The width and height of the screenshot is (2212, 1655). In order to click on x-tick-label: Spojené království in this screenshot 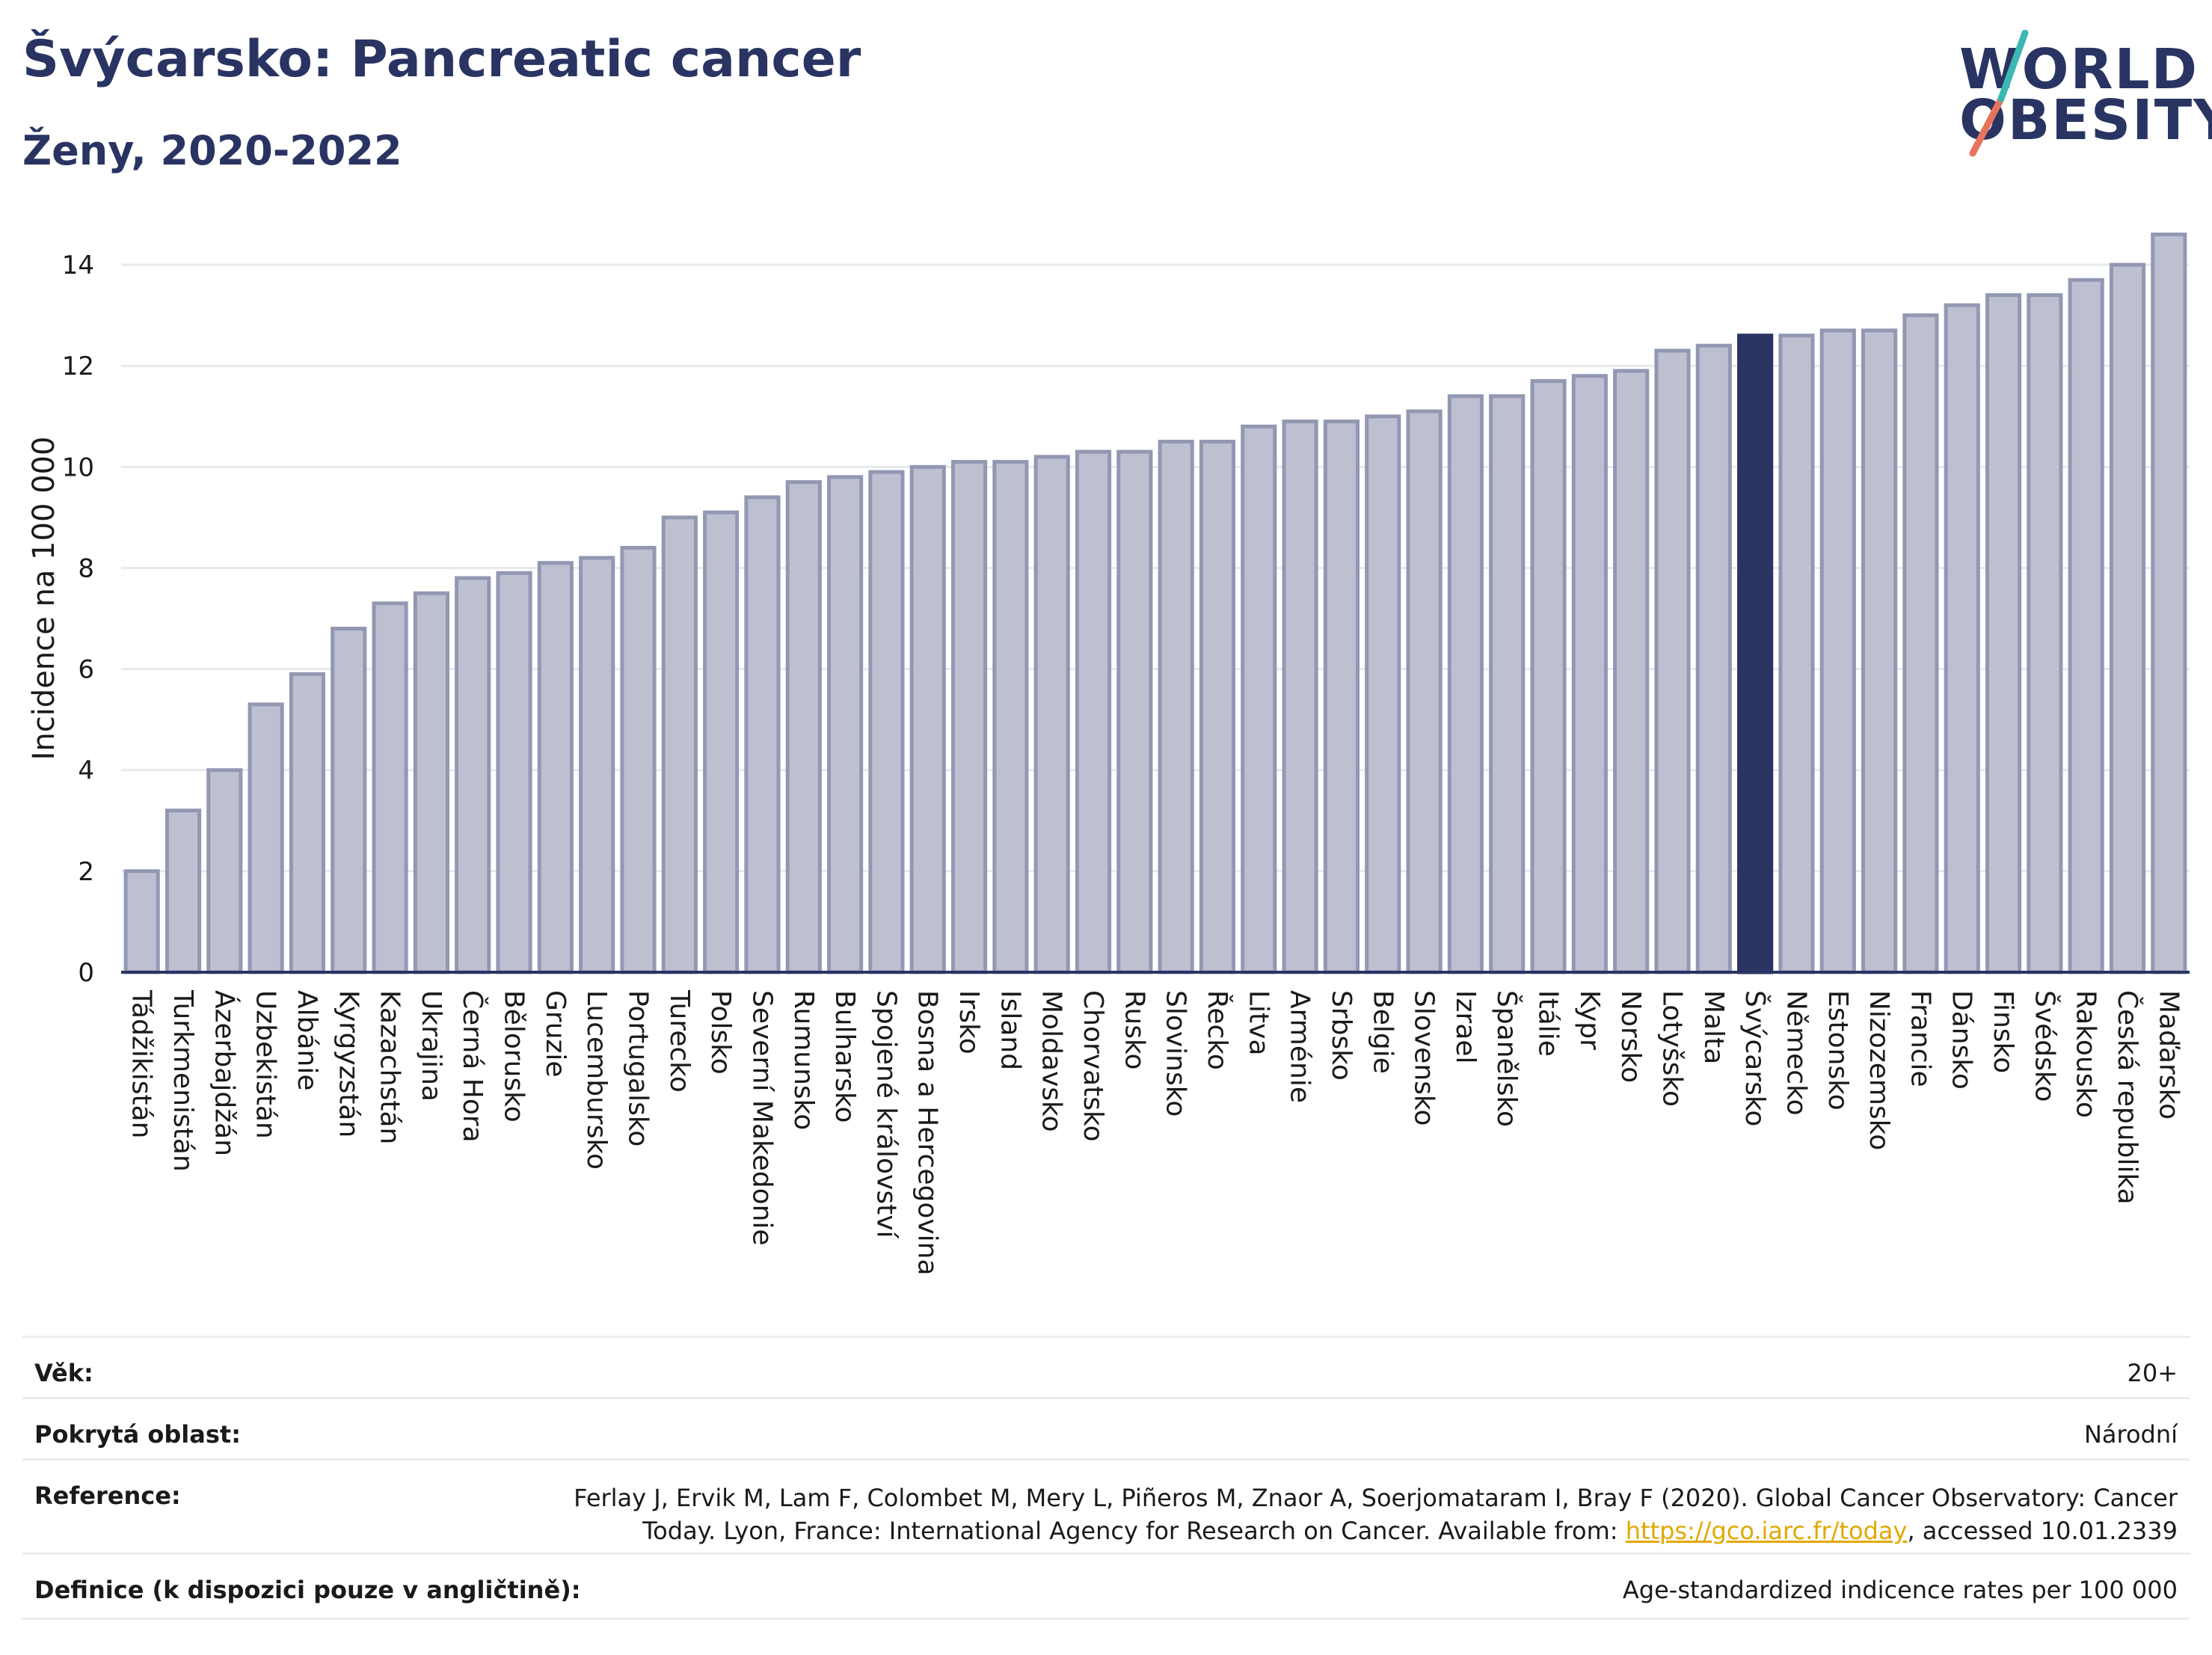, I will do `click(885, 1114)`.